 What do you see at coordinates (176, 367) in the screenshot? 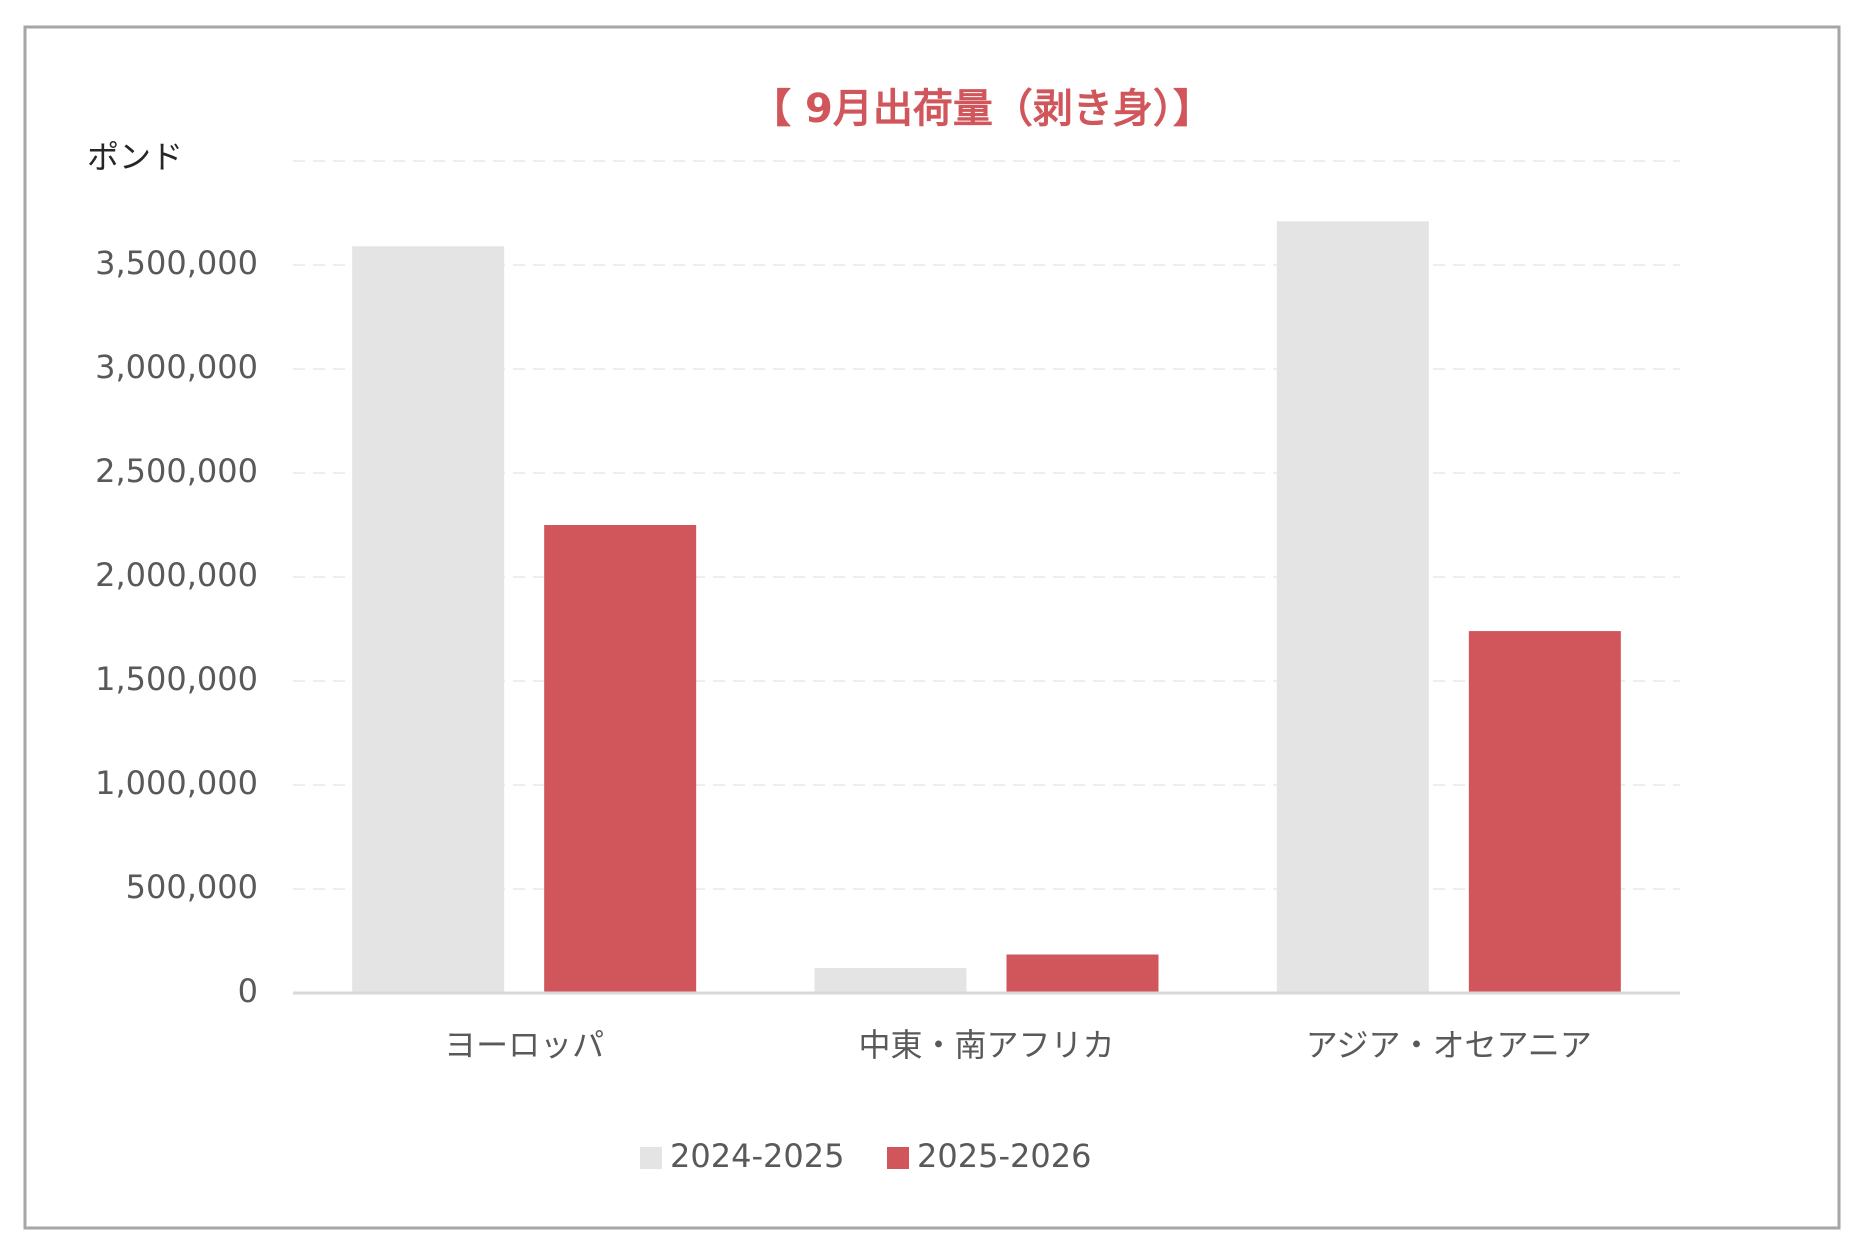
I see `y-tick-label: 3,000,000` at bounding box center [176, 367].